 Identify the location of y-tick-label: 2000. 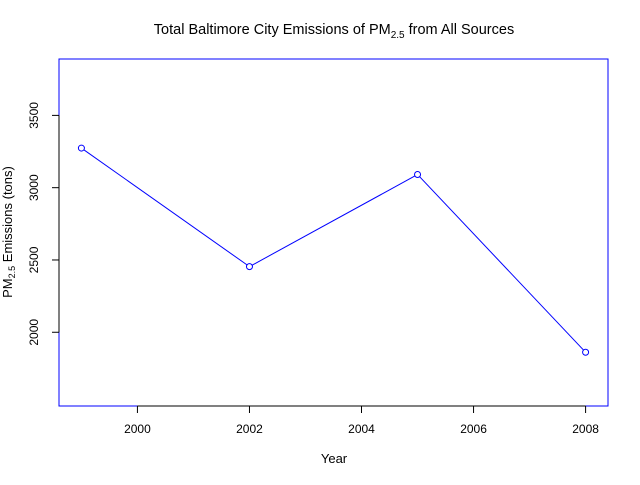
(34, 332).